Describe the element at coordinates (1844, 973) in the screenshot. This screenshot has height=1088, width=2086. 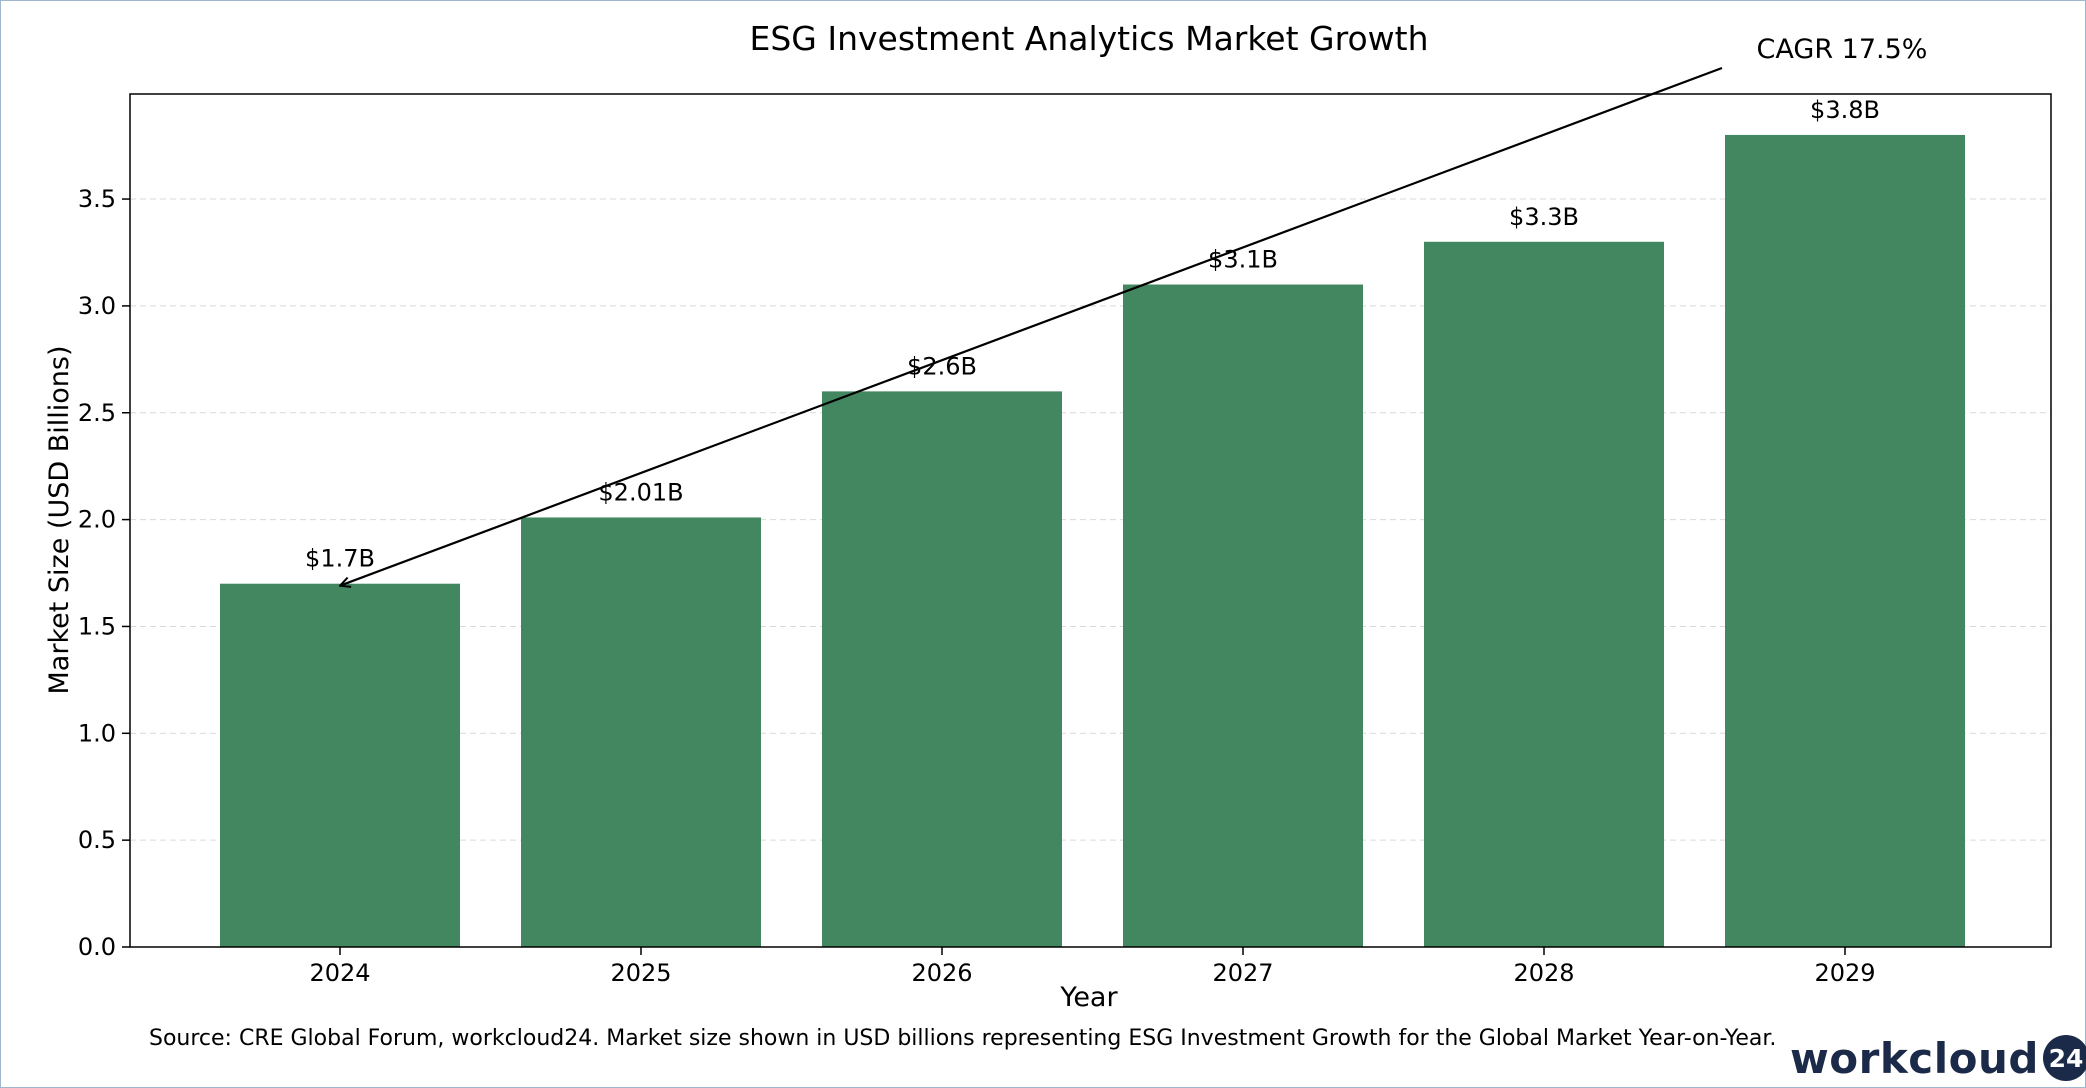
I see `x-tick-label: 2029` at that location.